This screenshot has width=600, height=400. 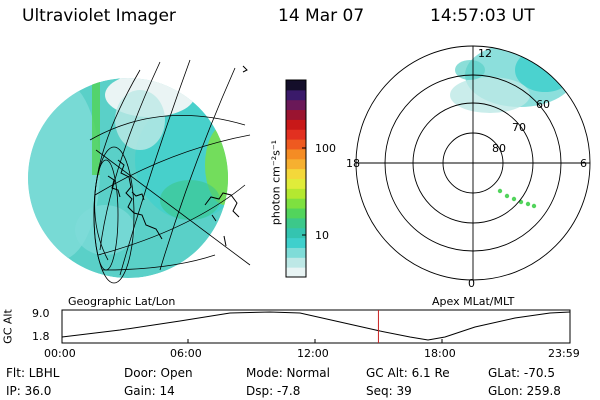 I want to click on colorbar, so click(x=296, y=179).